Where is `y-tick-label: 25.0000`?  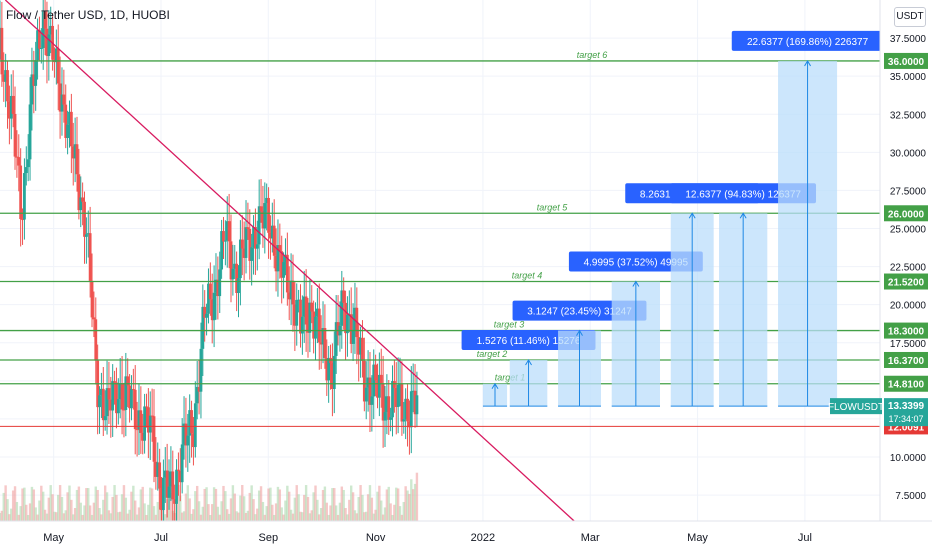 y-tick-label: 25.0000 is located at coordinates (908, 230).